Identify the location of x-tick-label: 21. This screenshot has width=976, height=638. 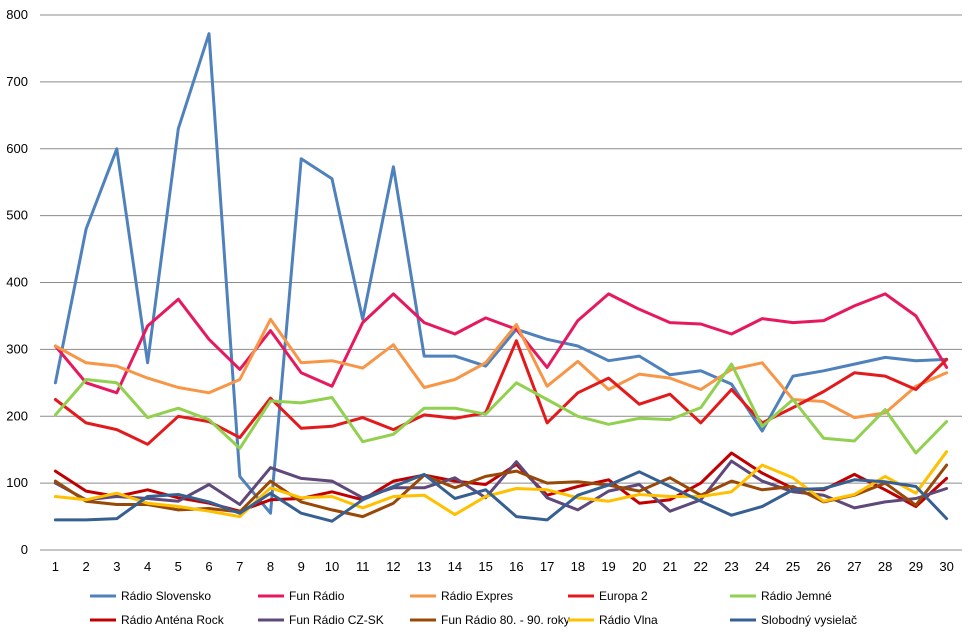
(670, 566).